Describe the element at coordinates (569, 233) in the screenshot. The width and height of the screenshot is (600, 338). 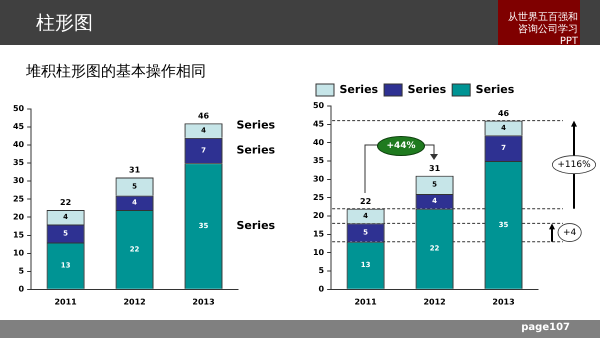
I see `annotation: +4` at that location.